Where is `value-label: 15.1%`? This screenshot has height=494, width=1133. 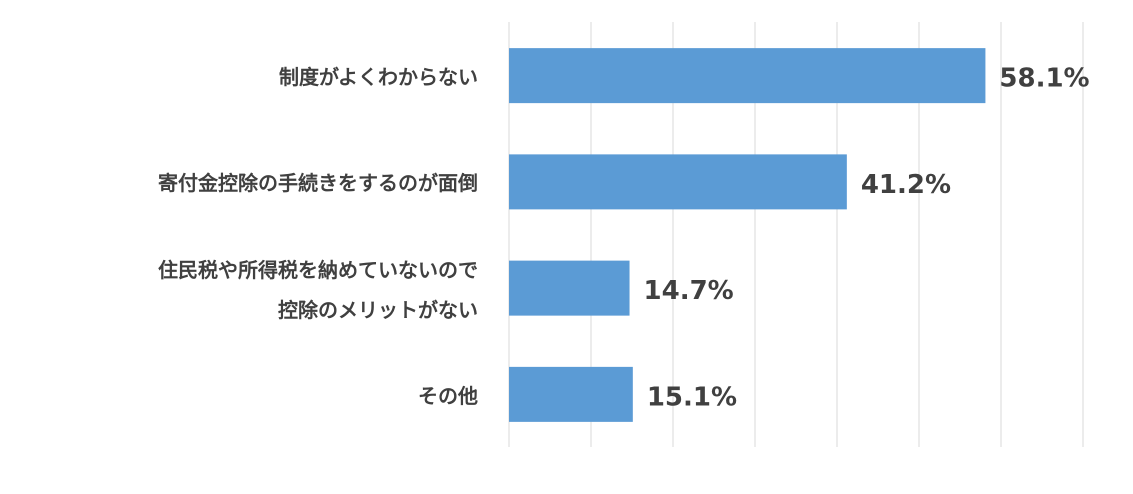
value-label: 15.1% is located at coordinates (692, 397).